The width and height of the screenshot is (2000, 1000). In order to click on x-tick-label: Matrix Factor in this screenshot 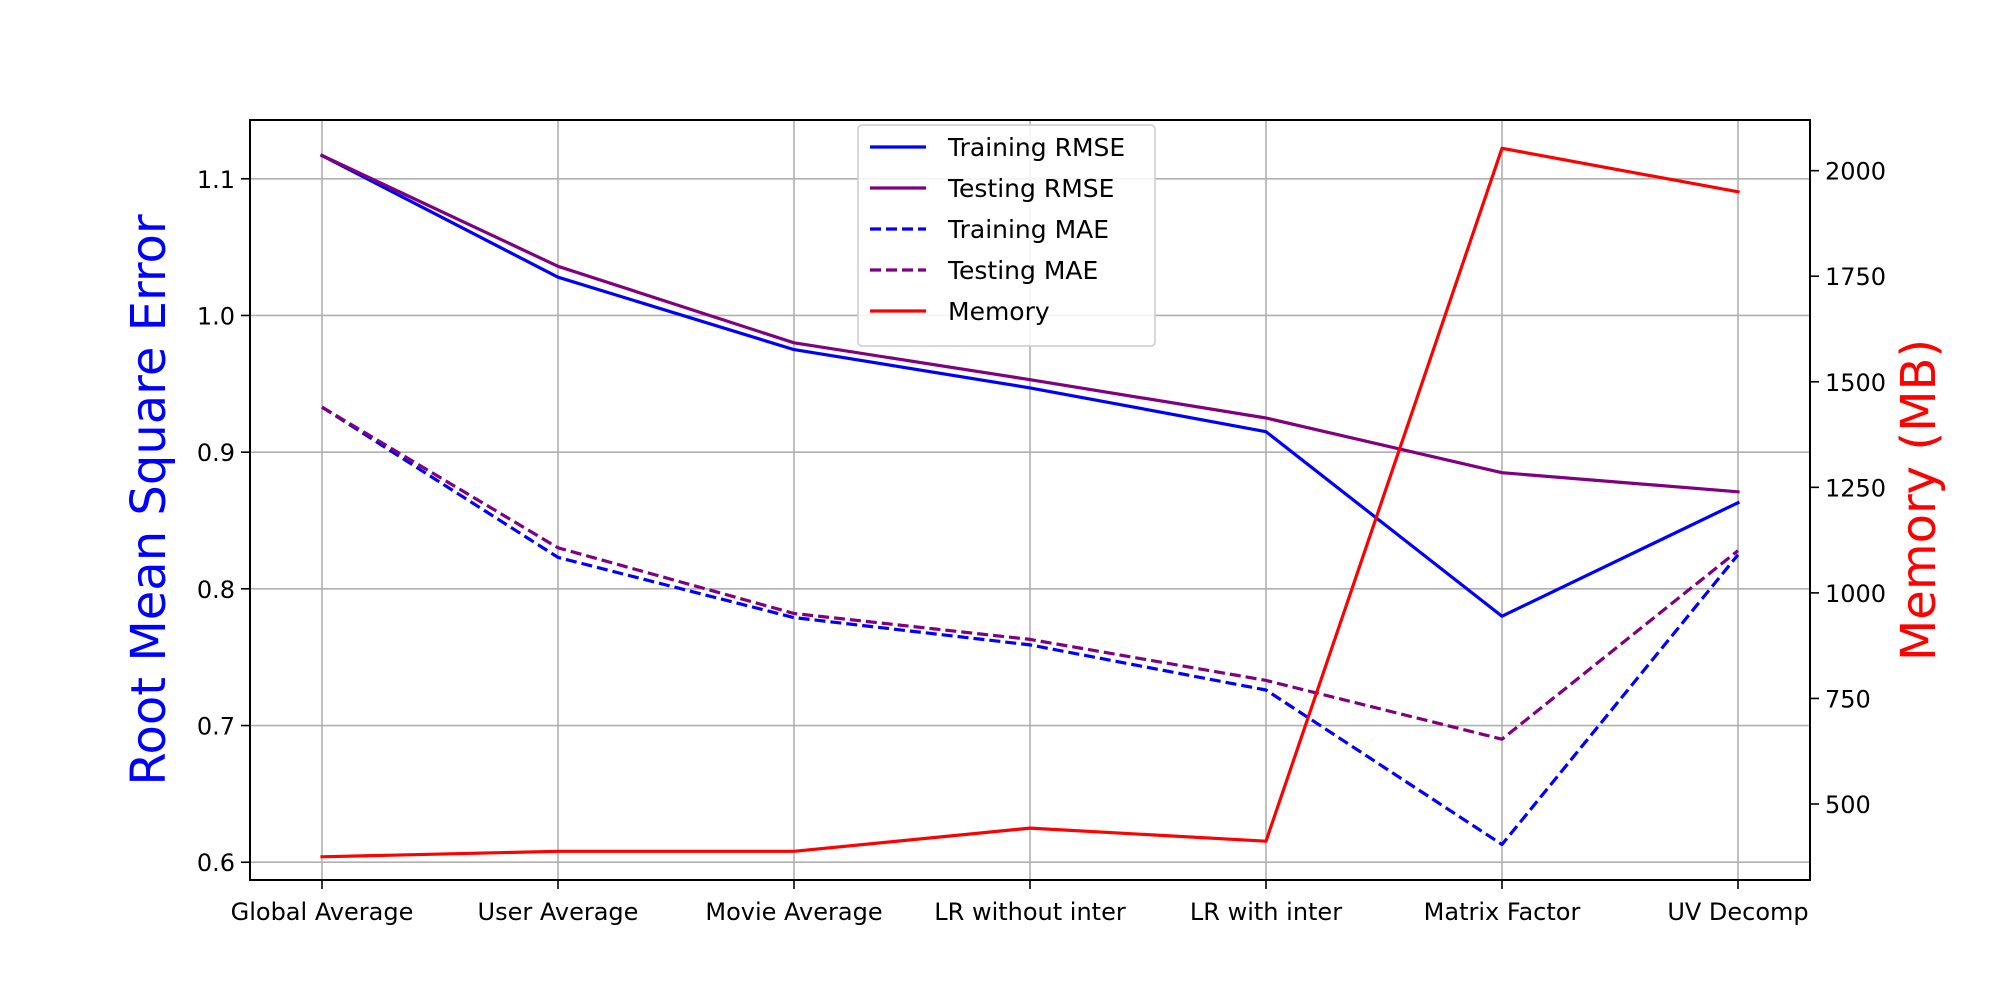, I will do `click(1502, 912)`.